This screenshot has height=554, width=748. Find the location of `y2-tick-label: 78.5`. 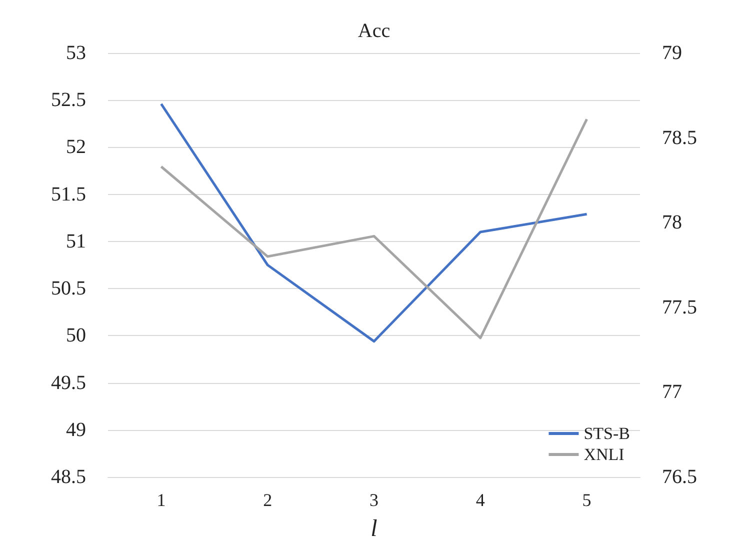

y2-tick-label: 78.5 is located at coordinates (679, 137).